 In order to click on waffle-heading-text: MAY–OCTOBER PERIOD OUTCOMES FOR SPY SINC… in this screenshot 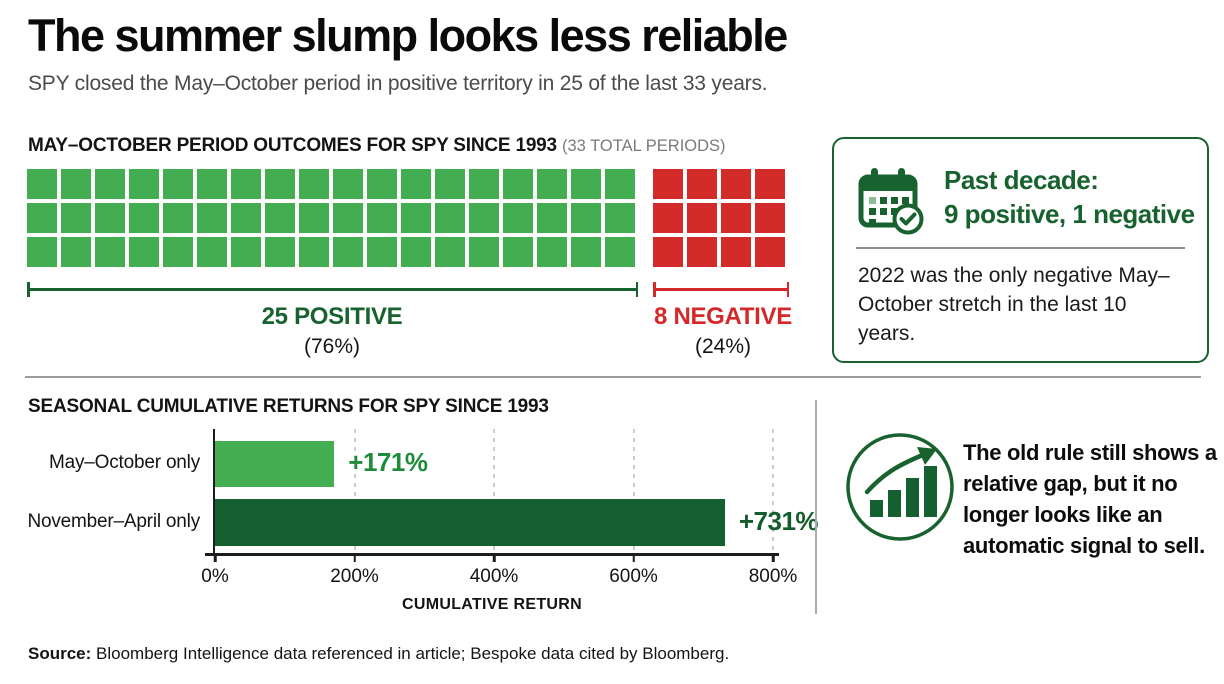, I will do `click(292, 145)`.